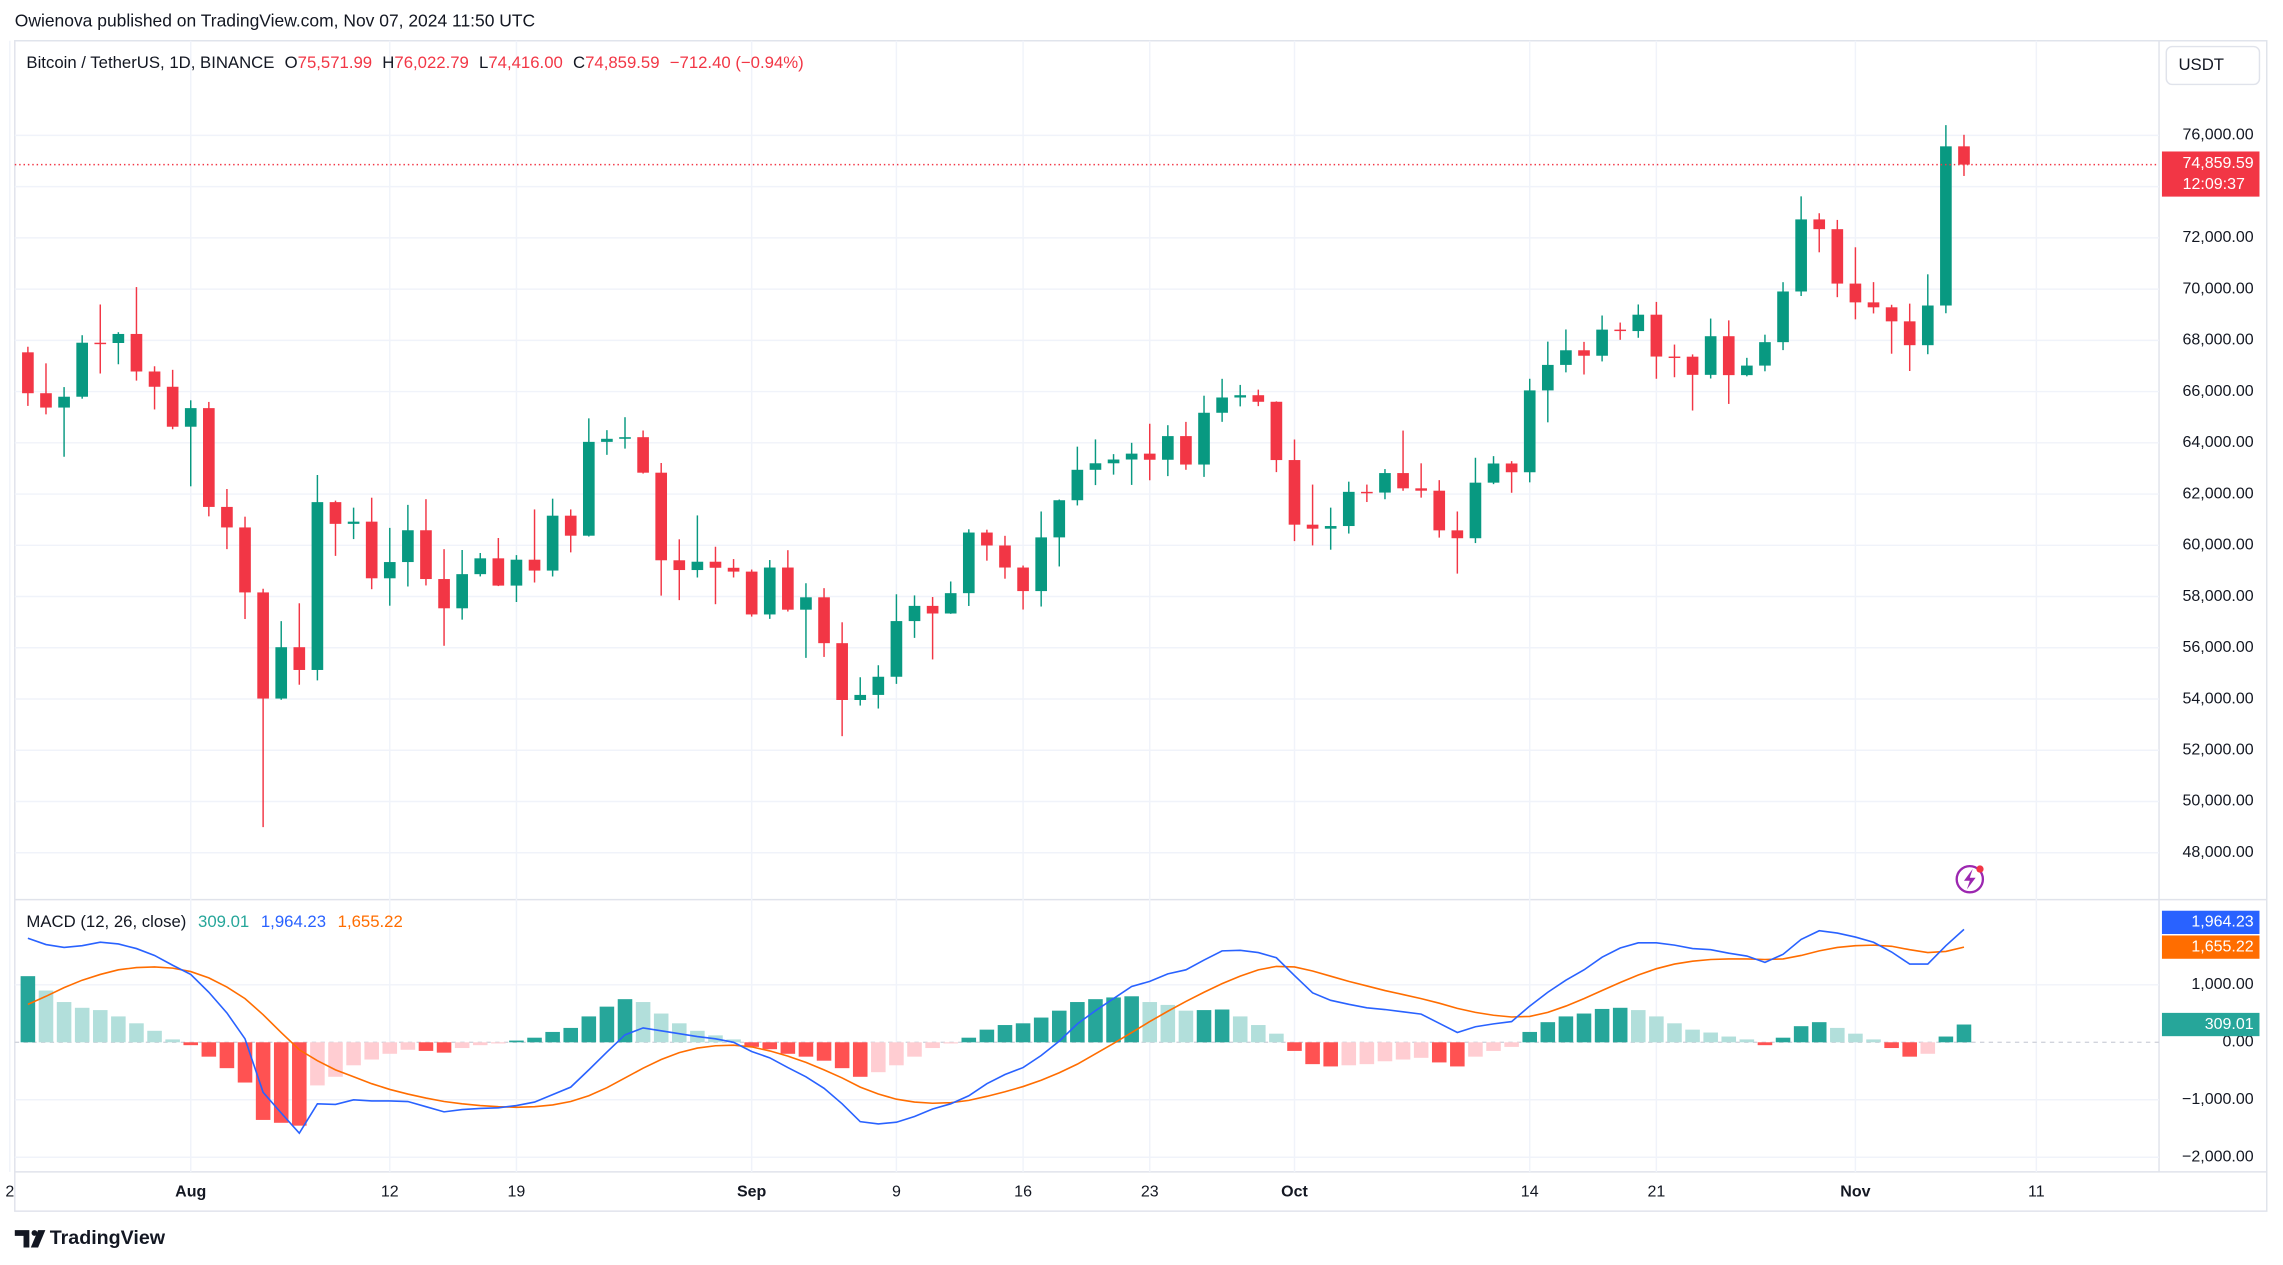  I want to click on x-tick-label: Sep, so click(752, 1191).